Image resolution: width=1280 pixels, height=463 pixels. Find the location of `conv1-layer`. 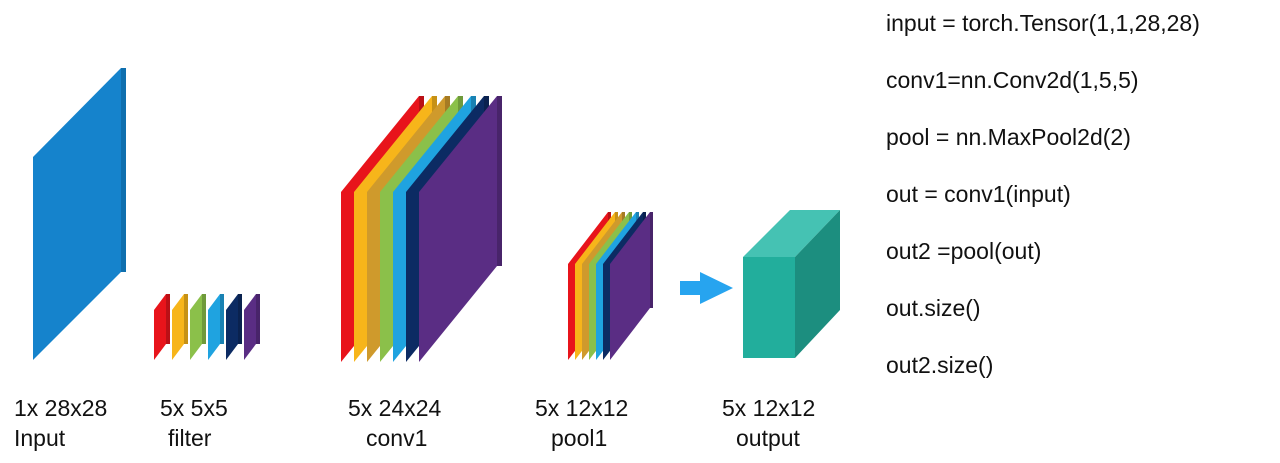

conv1-layer is located at coordinates (460, 229).